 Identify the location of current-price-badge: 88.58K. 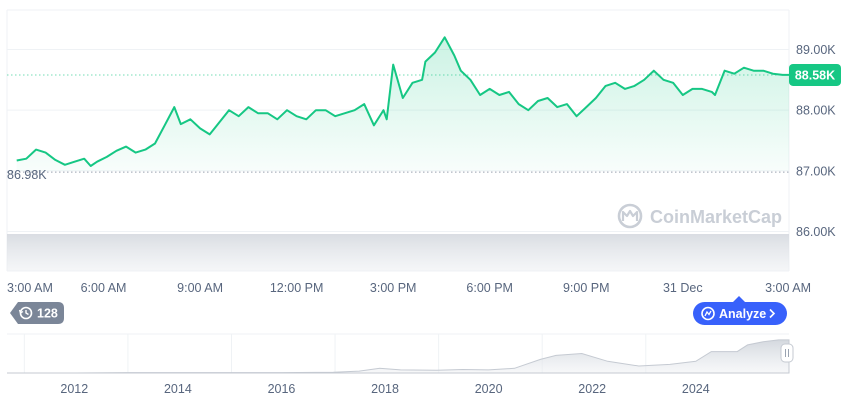
(815, 74).